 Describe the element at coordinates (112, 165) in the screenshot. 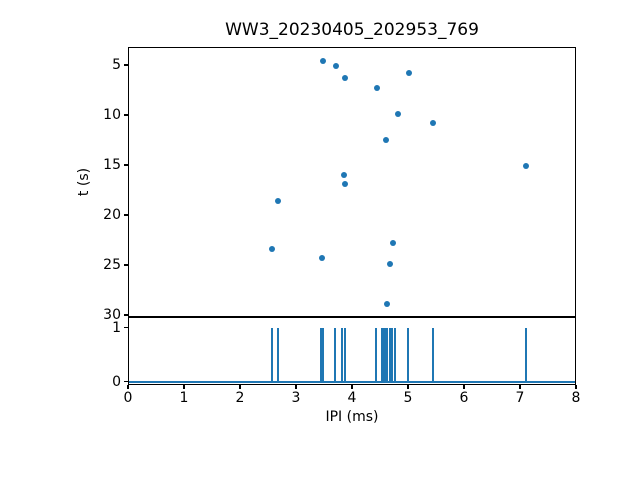

I see `y-tick-label: 15` at that location.